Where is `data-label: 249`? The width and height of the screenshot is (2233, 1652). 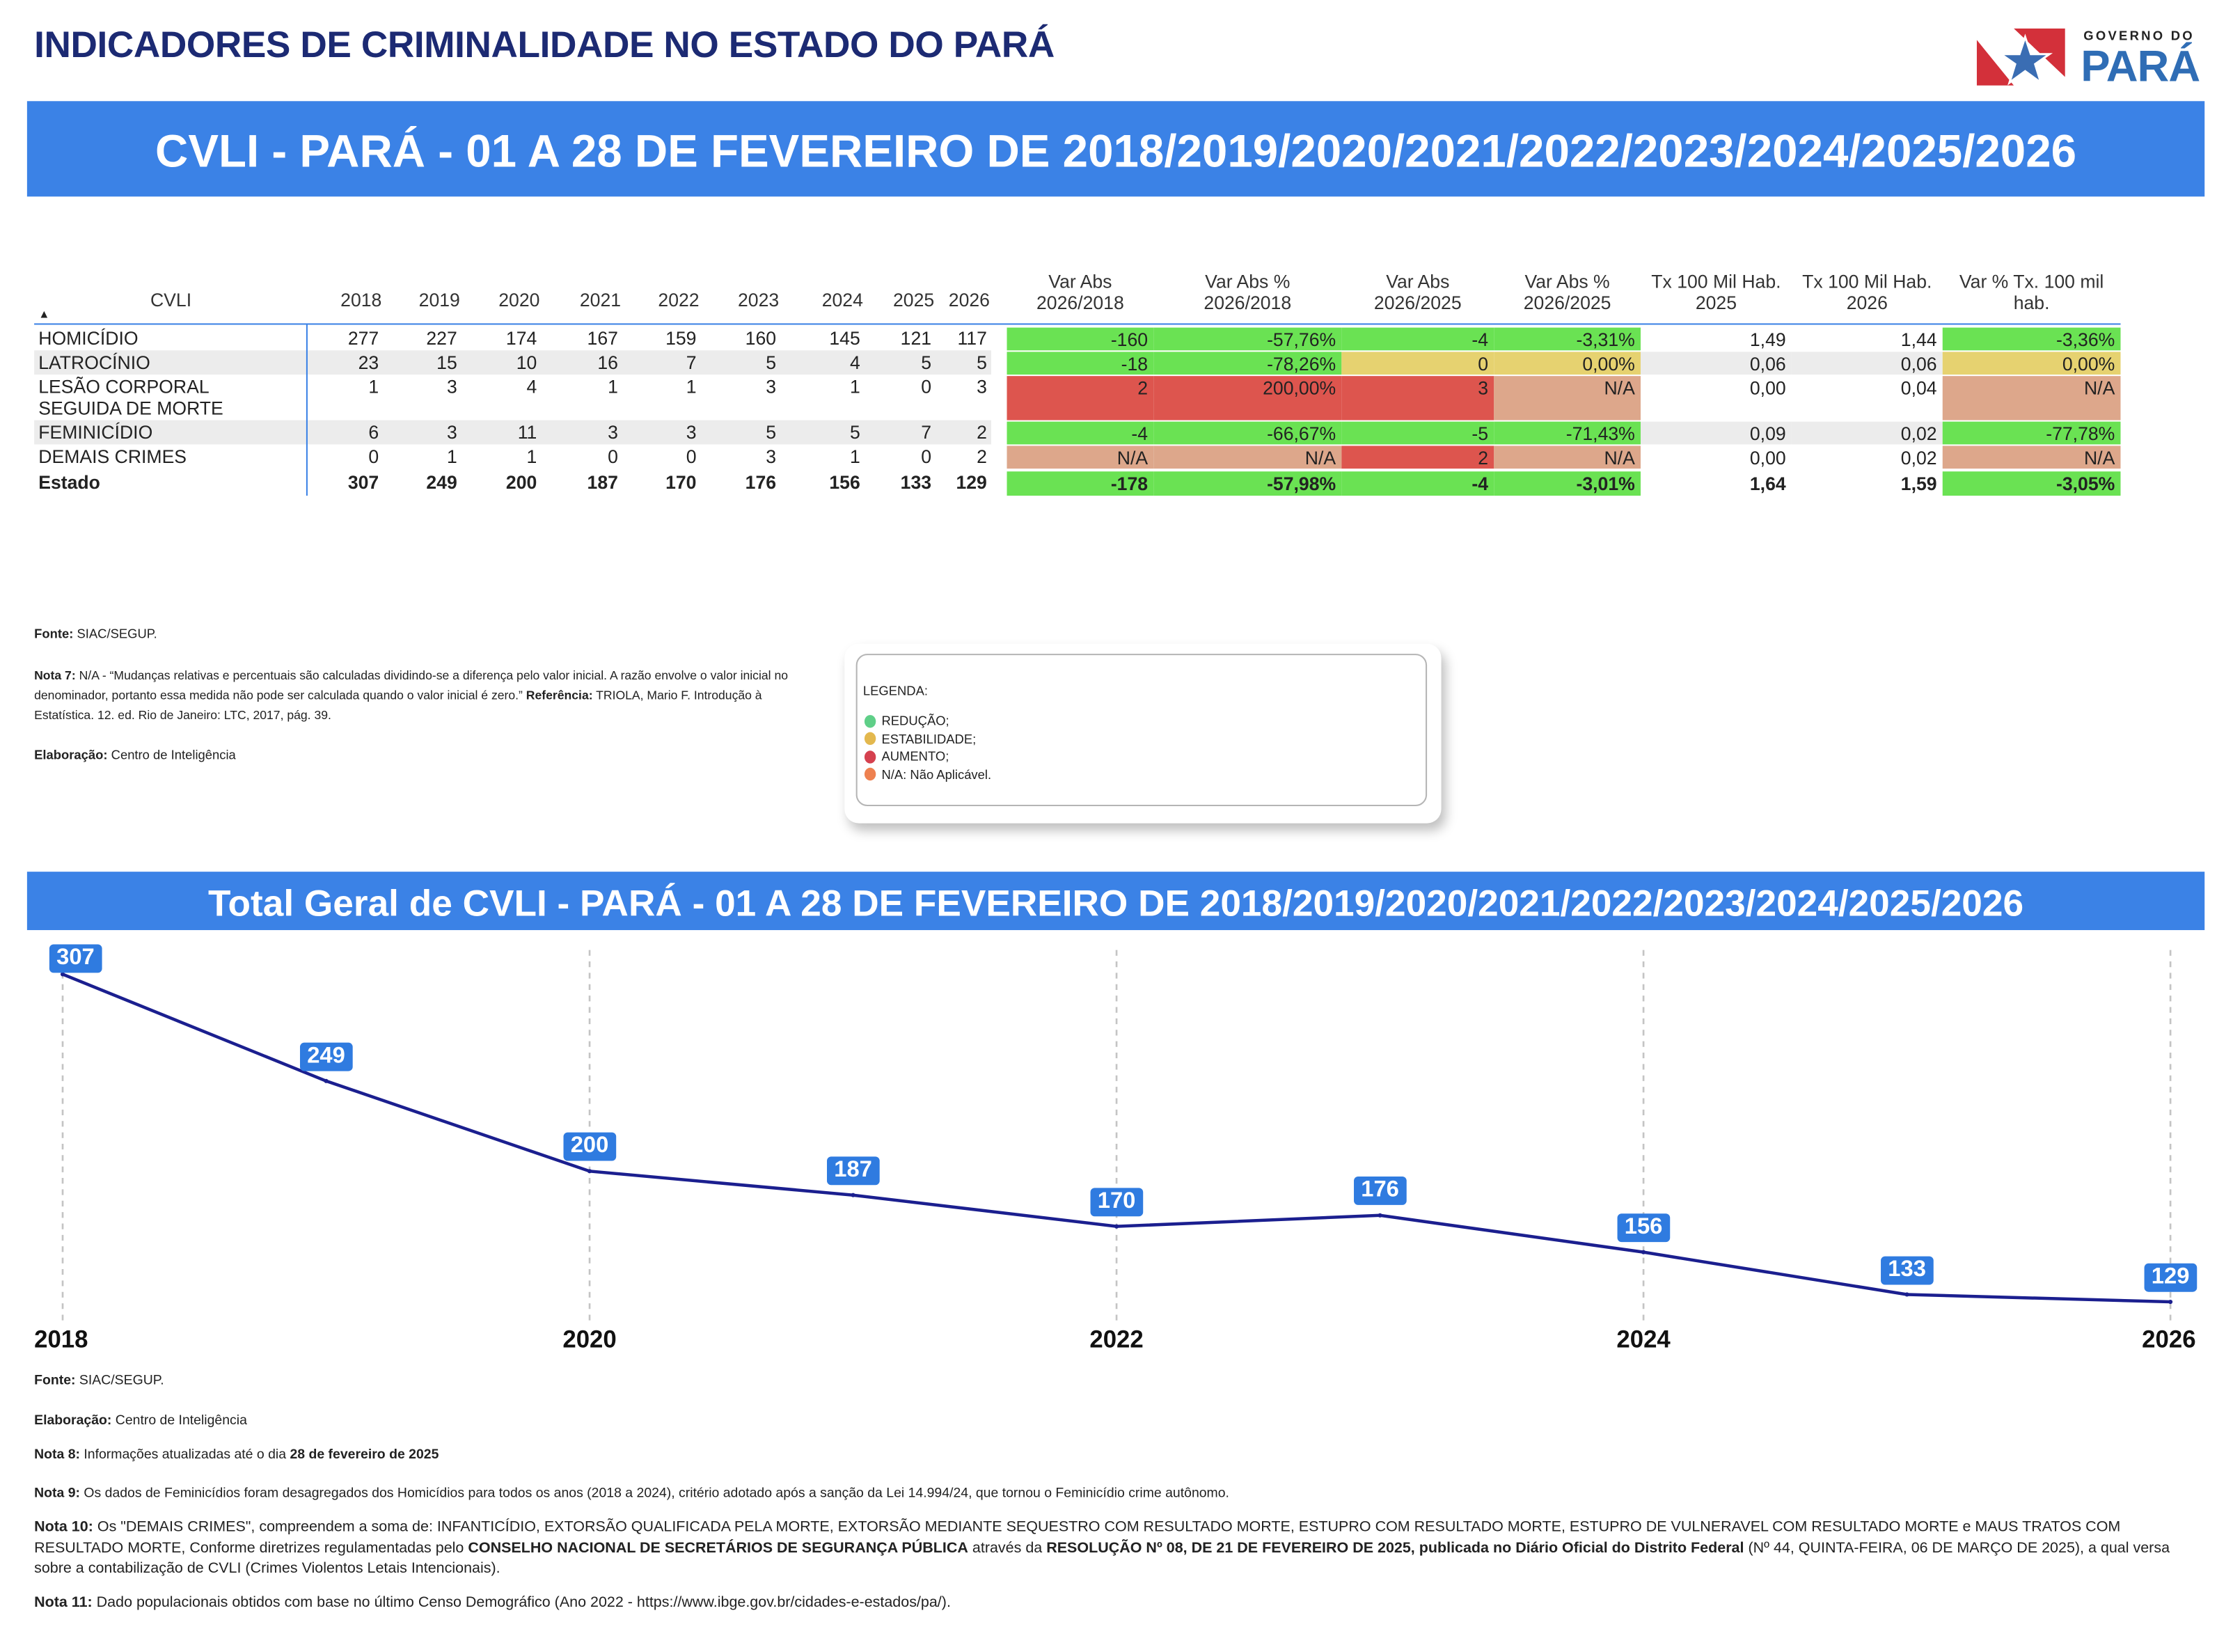 data-label: 249 is located at coordinates (326, 1056).